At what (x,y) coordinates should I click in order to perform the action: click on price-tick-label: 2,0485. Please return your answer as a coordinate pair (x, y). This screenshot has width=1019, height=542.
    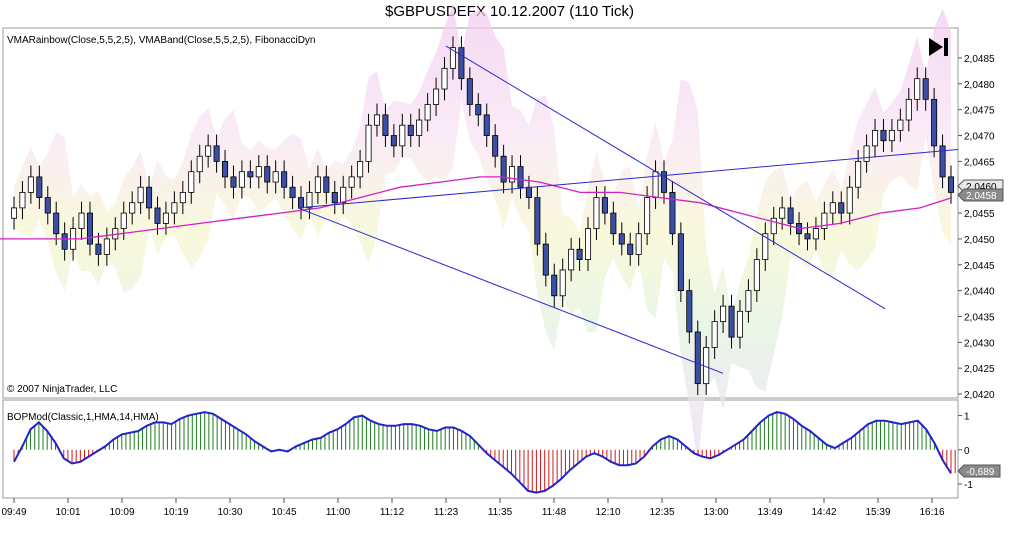
    Looking at the image, I should click on (979, 59).